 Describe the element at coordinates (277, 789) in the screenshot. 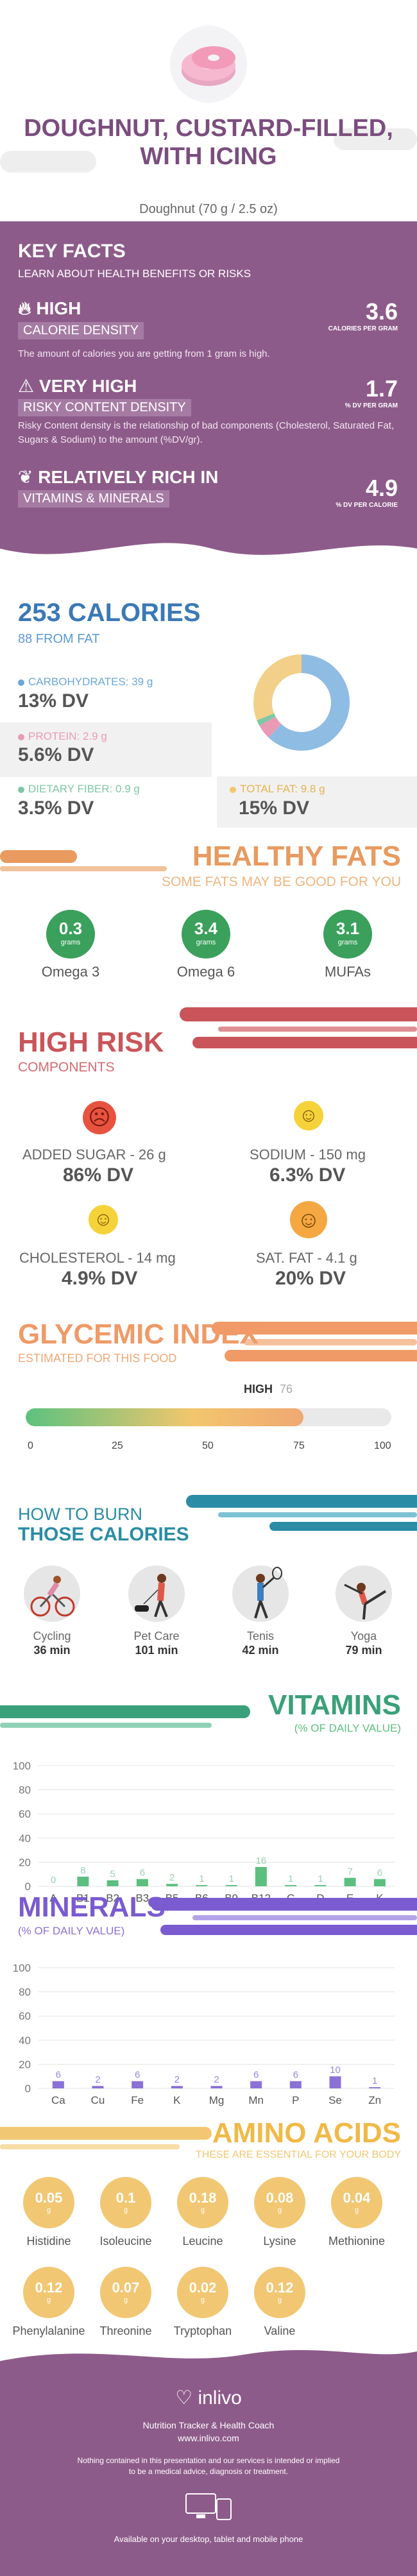

I see `total-fat-label: TOTAL FAT: 9.8 g` at that location.